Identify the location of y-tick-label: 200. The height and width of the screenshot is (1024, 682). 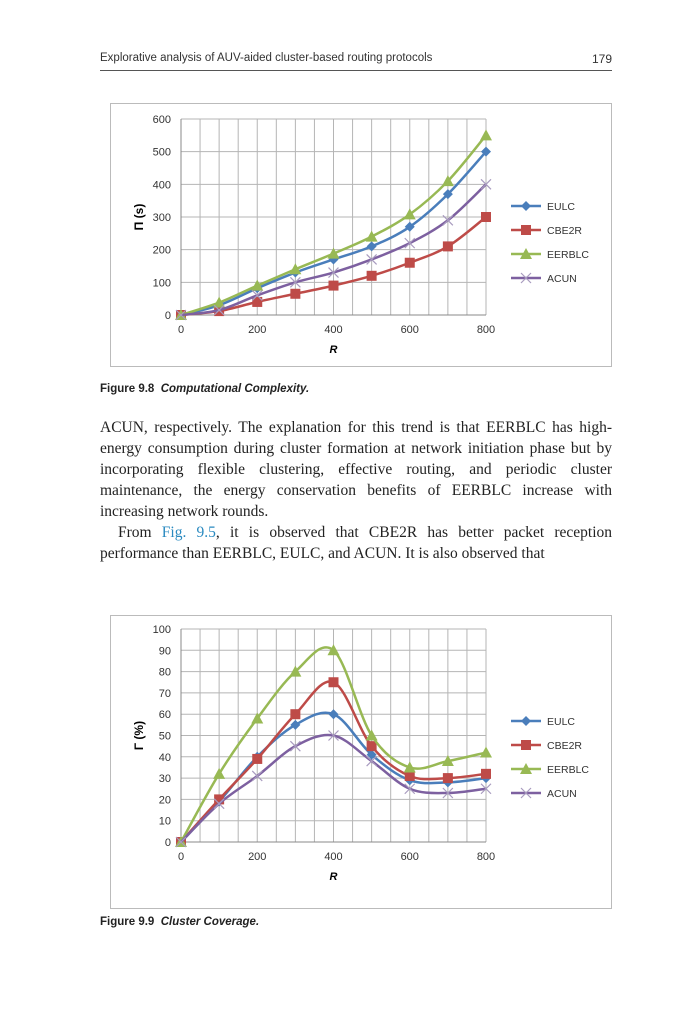
(162, 251).